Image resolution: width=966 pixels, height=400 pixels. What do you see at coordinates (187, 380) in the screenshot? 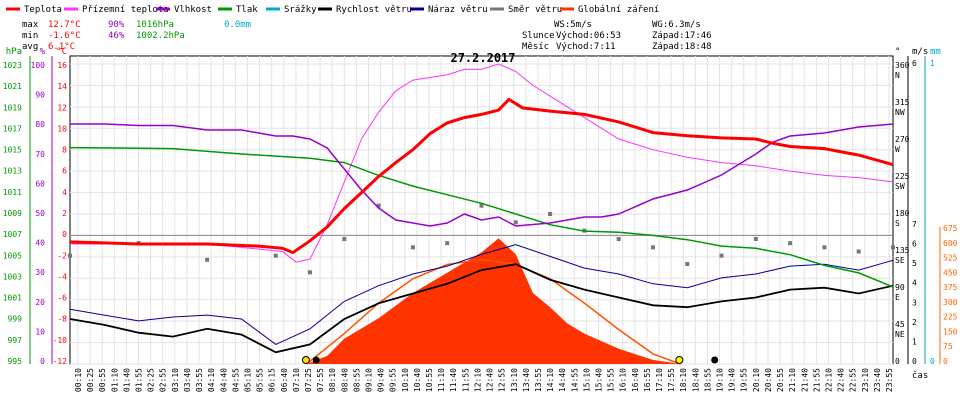
I see `x-tick-9: 03:40` at bounding box center [187, 380].